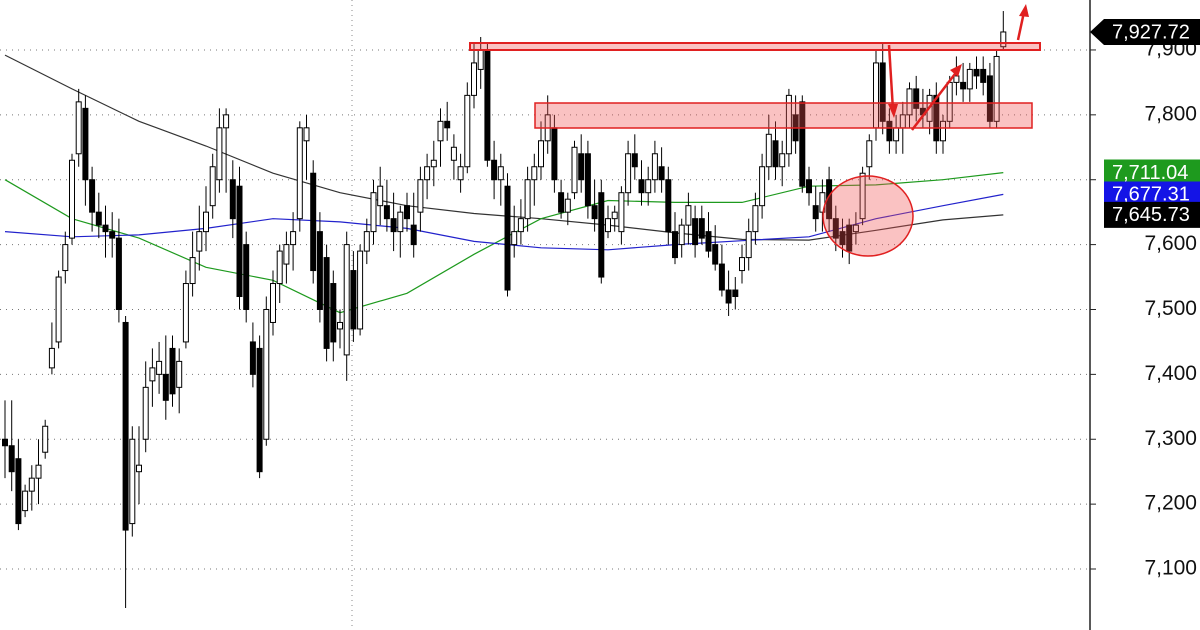 The height and width of the screenshot is (630, 1200). What do you see at coordinates (868, 216) in the screenshot?
I see `highlight-circle` at bounding box center [868, 216].